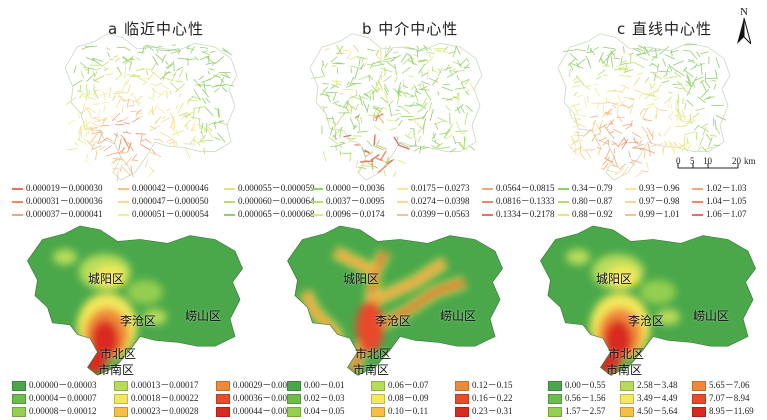  I want to click on legend-item: 0.00－0.55, so click(581, 385).